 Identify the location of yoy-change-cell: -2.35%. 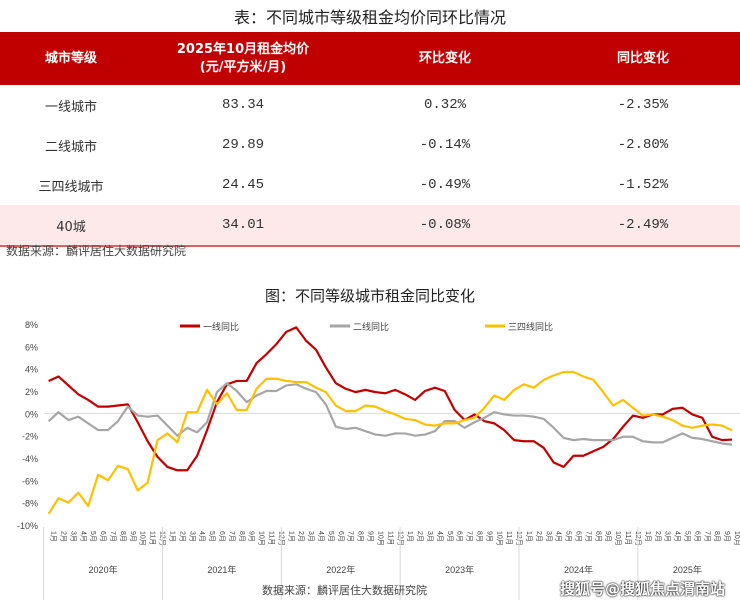
(643, 105).